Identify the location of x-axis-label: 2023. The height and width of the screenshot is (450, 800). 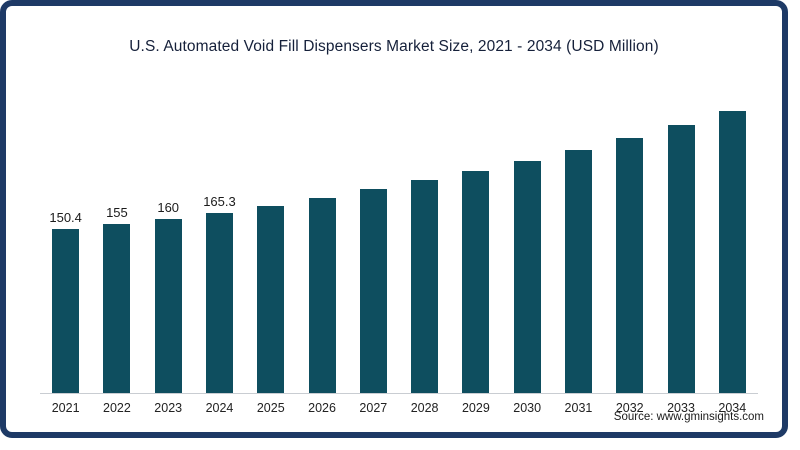
(168, 408).